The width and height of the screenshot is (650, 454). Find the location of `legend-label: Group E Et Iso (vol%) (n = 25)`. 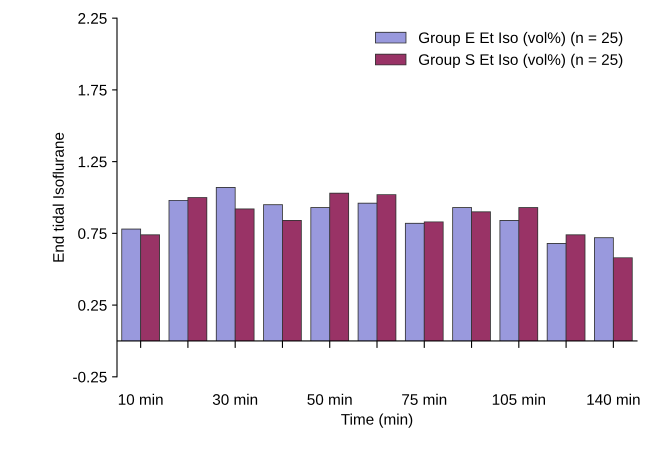

legend-label: Group E Et Iso (vol%) (n = 25) is located at coordinates (520, 39).